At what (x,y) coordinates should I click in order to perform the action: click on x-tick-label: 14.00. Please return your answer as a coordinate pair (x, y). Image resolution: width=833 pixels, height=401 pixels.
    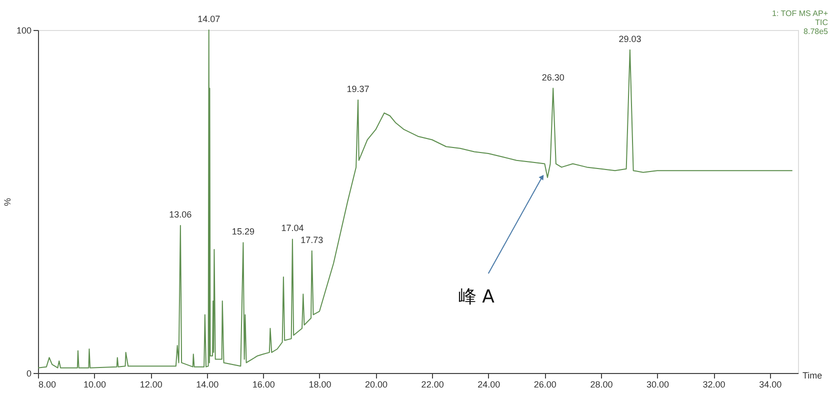
    Looking at the image, I should click on (207, 385).